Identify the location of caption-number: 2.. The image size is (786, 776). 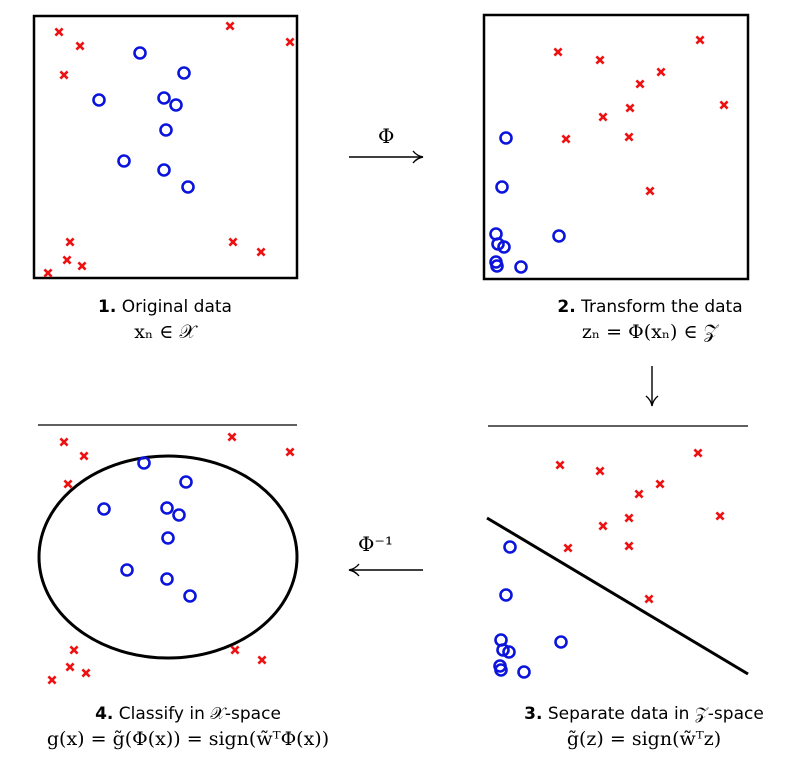
(566, 307).